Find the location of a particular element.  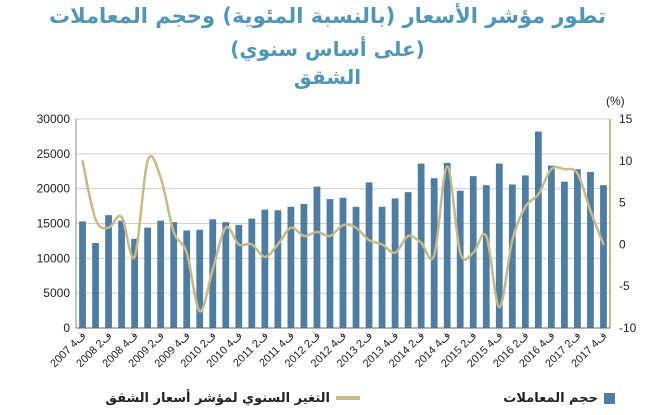

y-left-tick-label: 15000 is located at coordinates (54, 224).